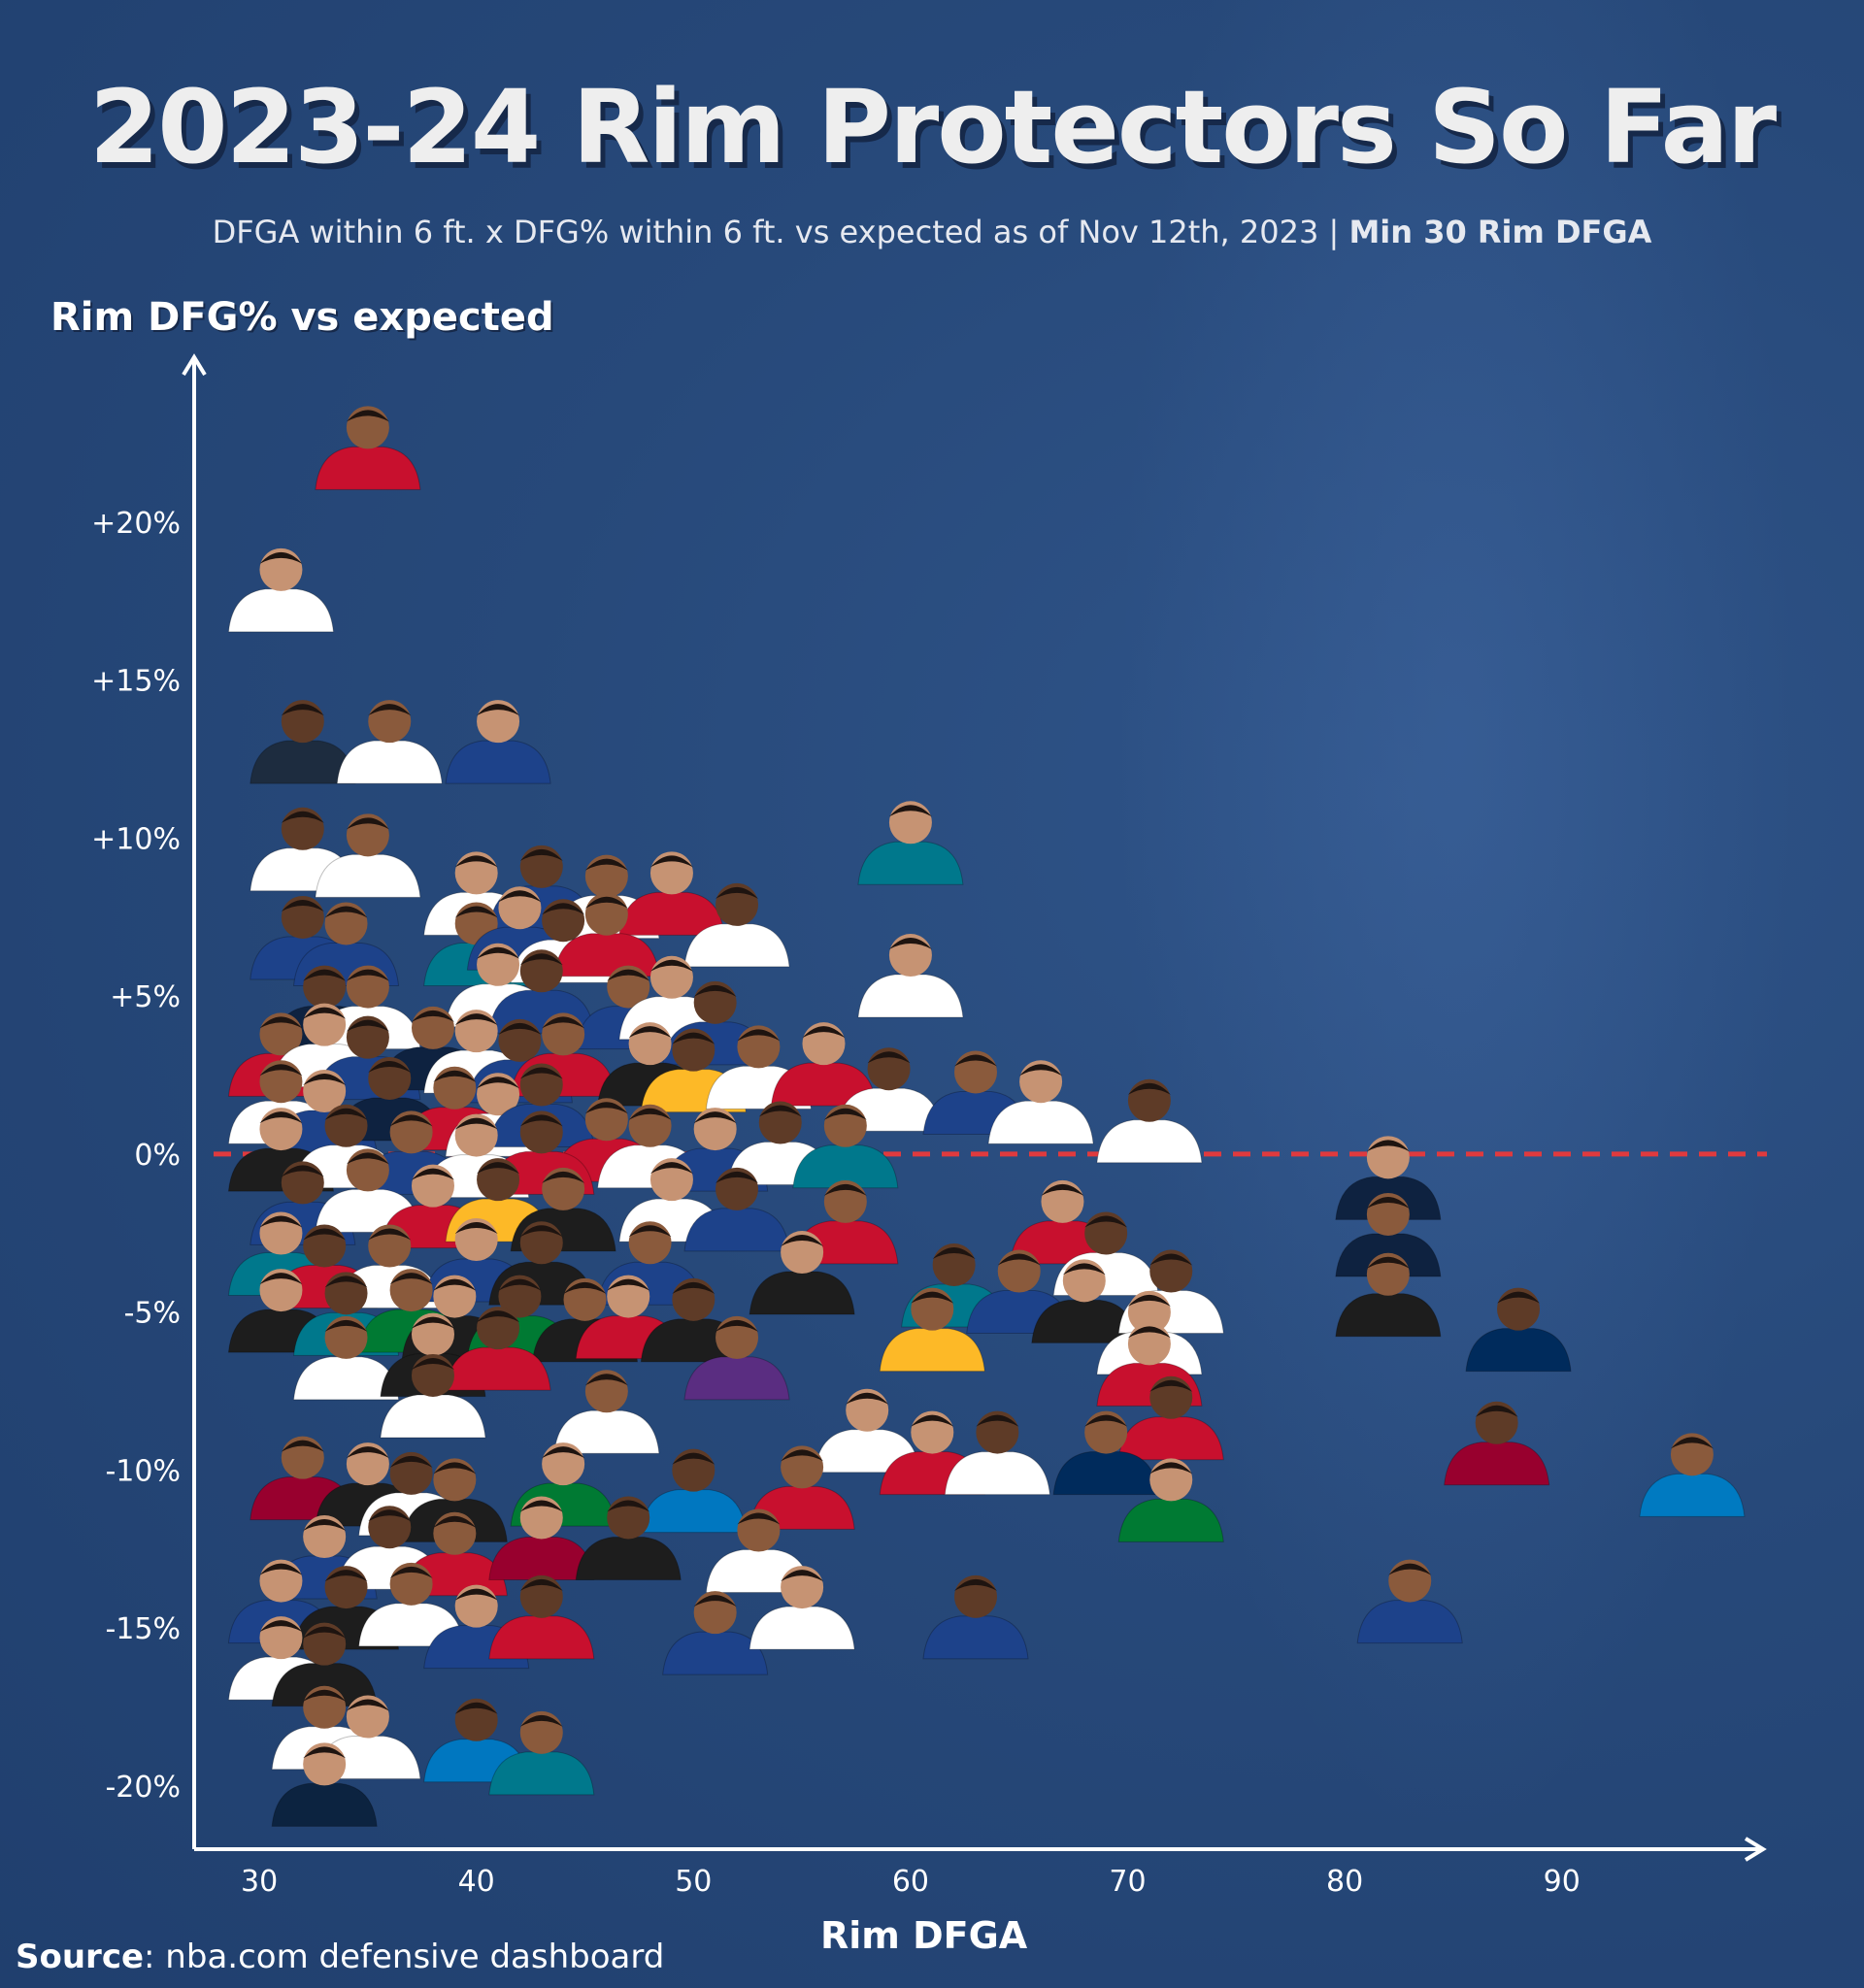  I want to click on x-axis-arrow, so click(1755, 1850).